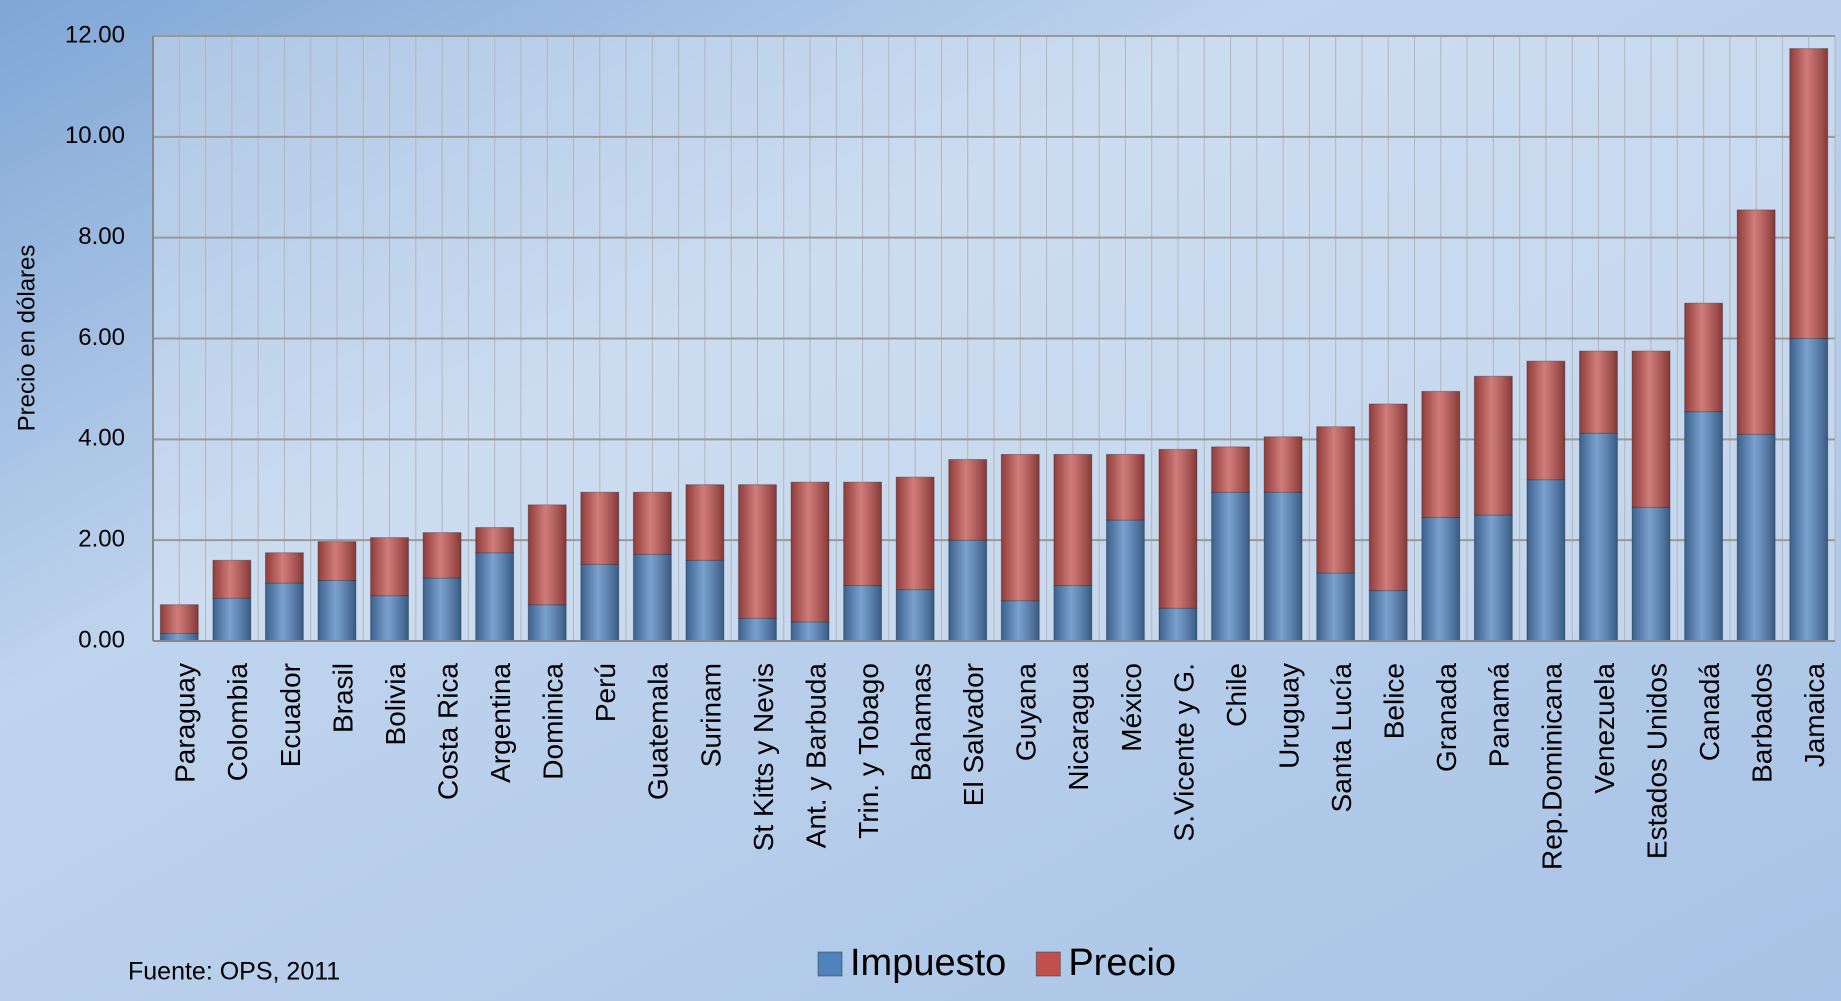 The width and height of the screenshot is (1841, 1001). Describe the element at coordinates (95, 34) in the screenshot. I see `y-tick-label: 12.00` at that location.